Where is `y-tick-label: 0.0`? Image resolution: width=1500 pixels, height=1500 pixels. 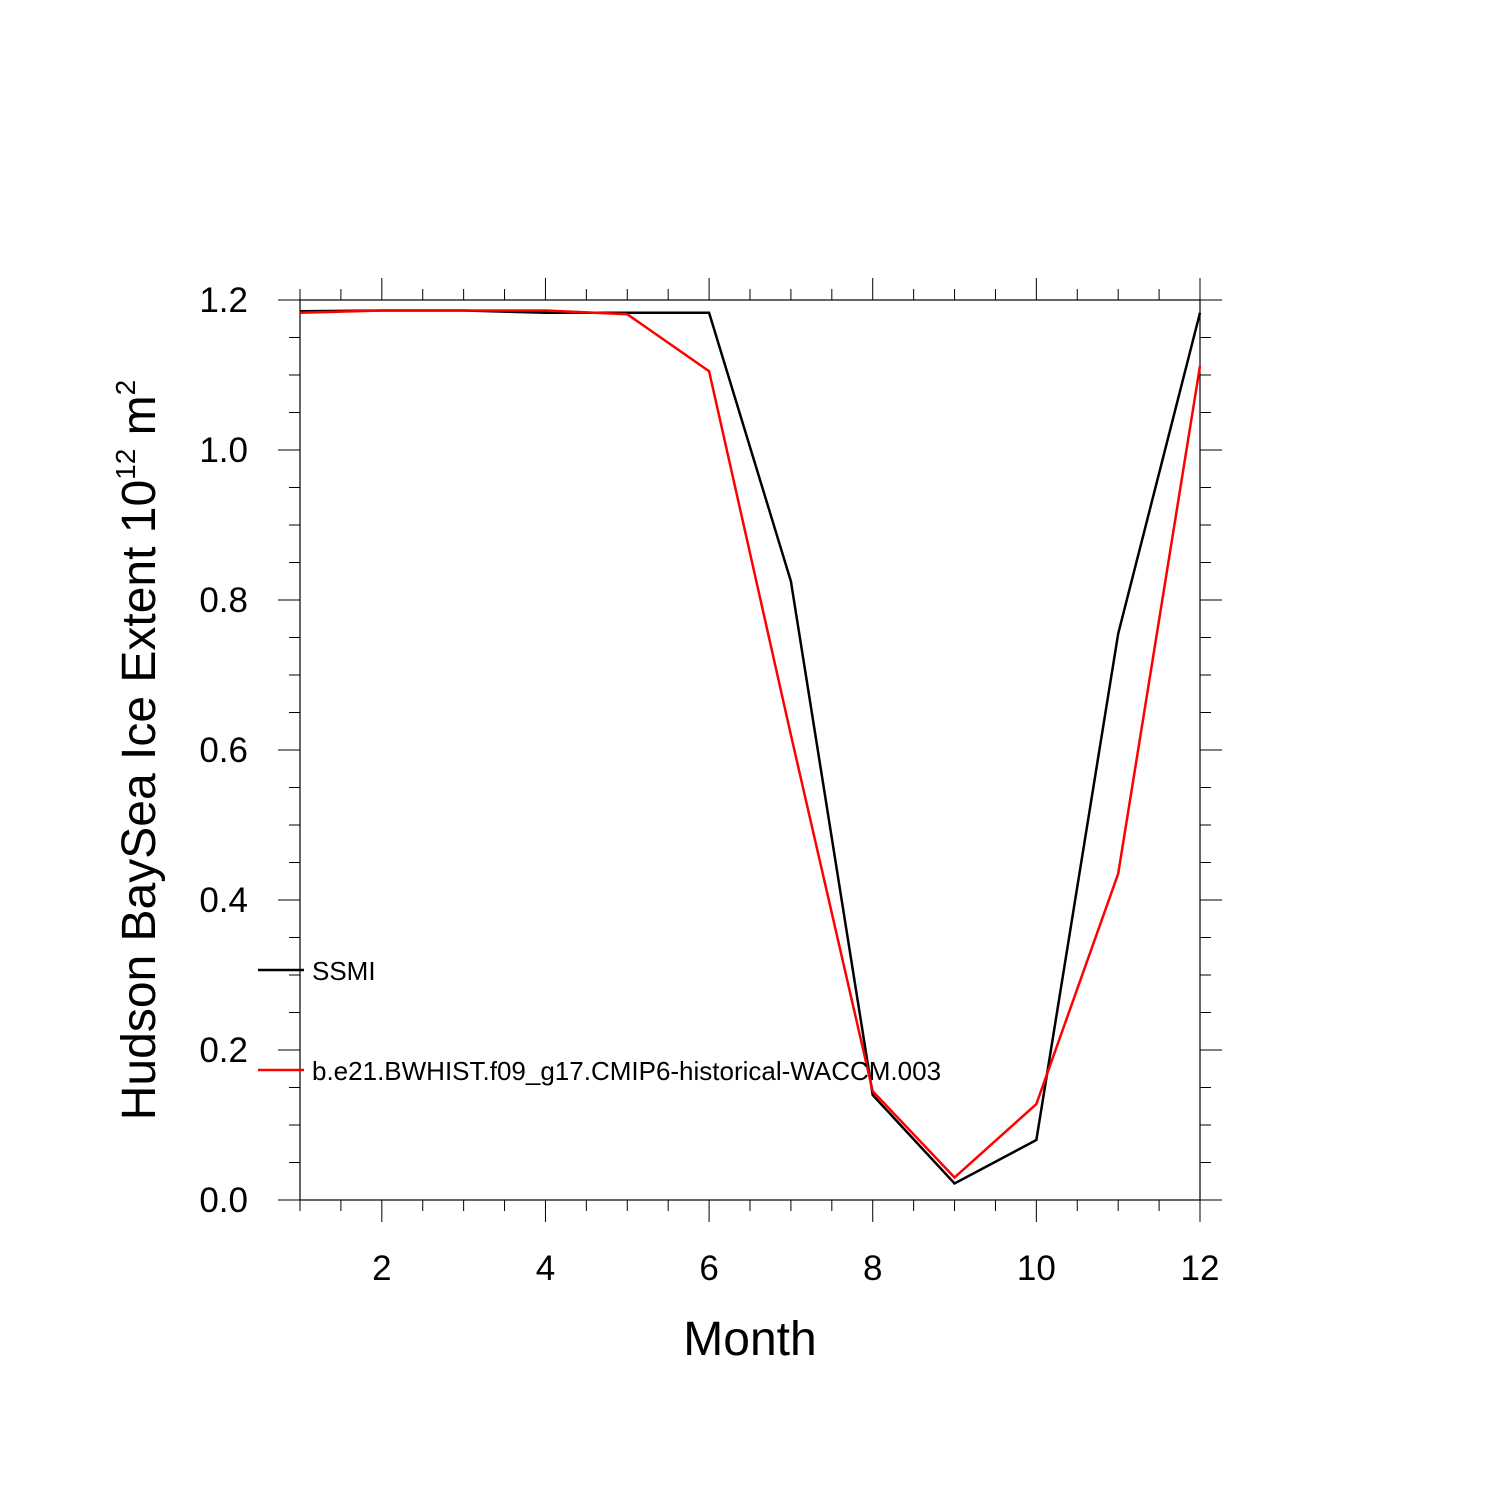 y-tick-label: 0.0 is located at coordinates (223, 1200).